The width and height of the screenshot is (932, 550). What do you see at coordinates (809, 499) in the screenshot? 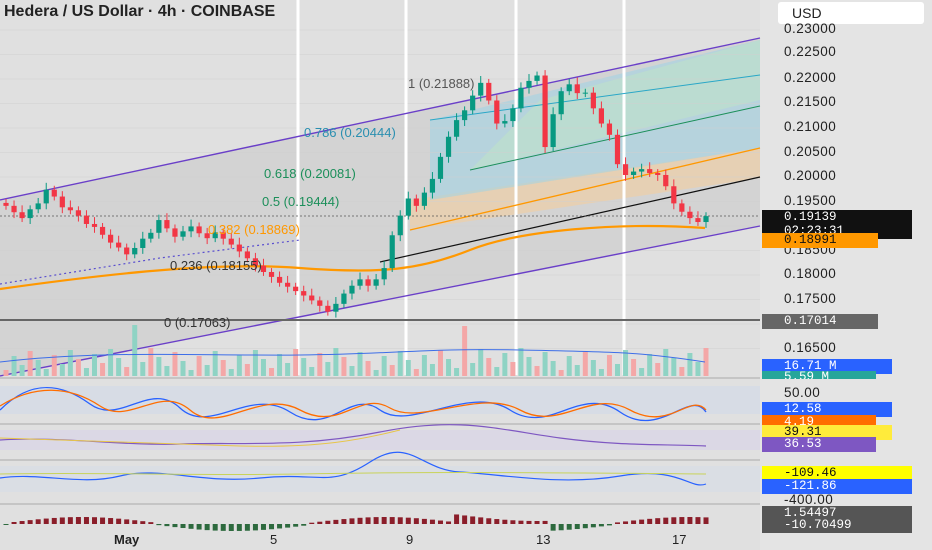
I see `cci-level-label: -400.00` at bounding box center [809, 499].